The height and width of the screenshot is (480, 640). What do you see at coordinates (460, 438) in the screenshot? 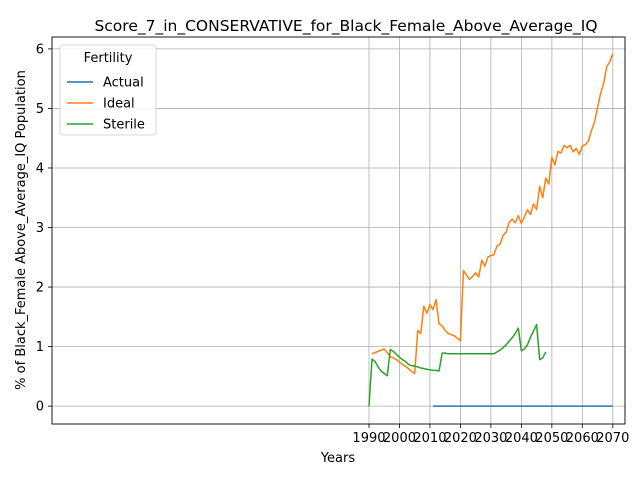
I see `x-tick-label: 2020` at bounding box center [460, 438].